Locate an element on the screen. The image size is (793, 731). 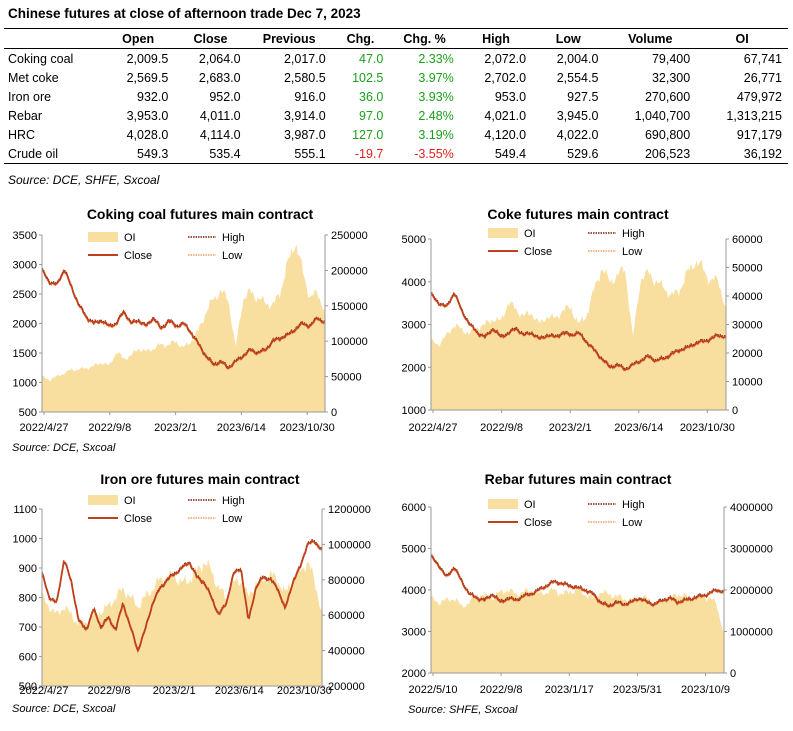
row-label: Coking coal is located at coordinates (41, 58).